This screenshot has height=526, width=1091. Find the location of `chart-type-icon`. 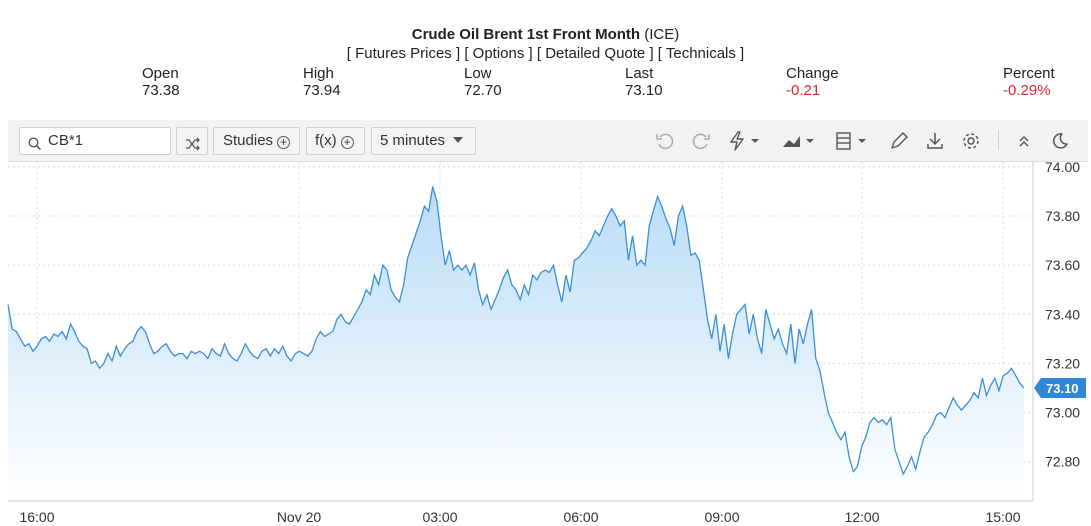

chart-type-icon is located at coordinates (802, 141).